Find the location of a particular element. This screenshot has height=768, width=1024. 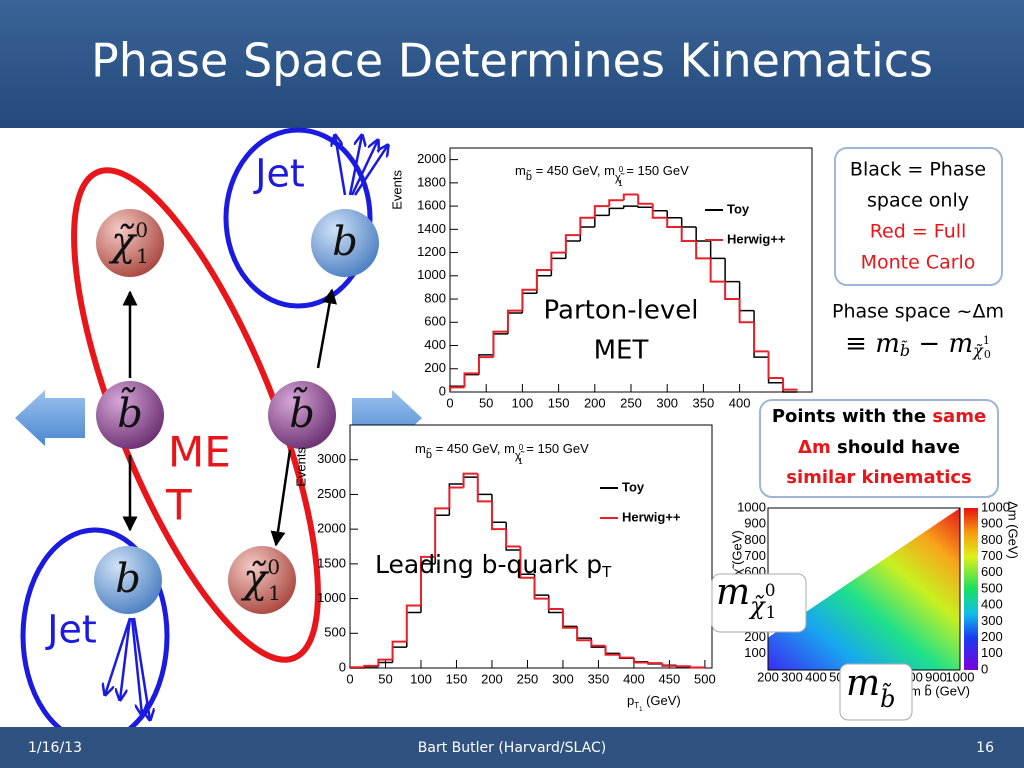

text-part: = 450 GeV, m is located at coordinates (473, 448).